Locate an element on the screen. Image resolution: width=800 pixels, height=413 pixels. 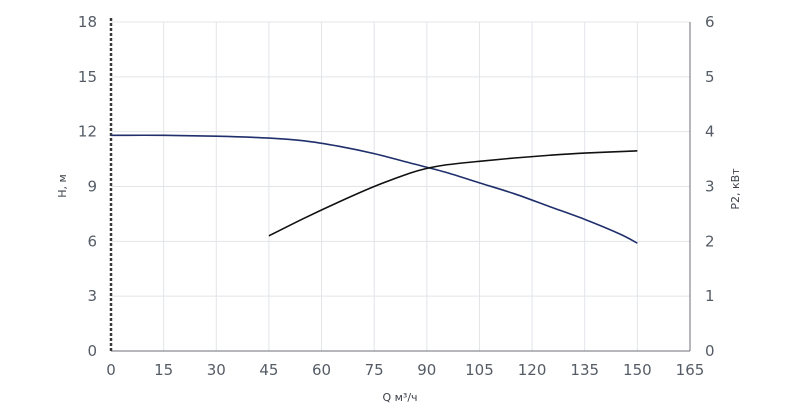
y-right-tick-label: 4 is located at coordinates (710, 132).